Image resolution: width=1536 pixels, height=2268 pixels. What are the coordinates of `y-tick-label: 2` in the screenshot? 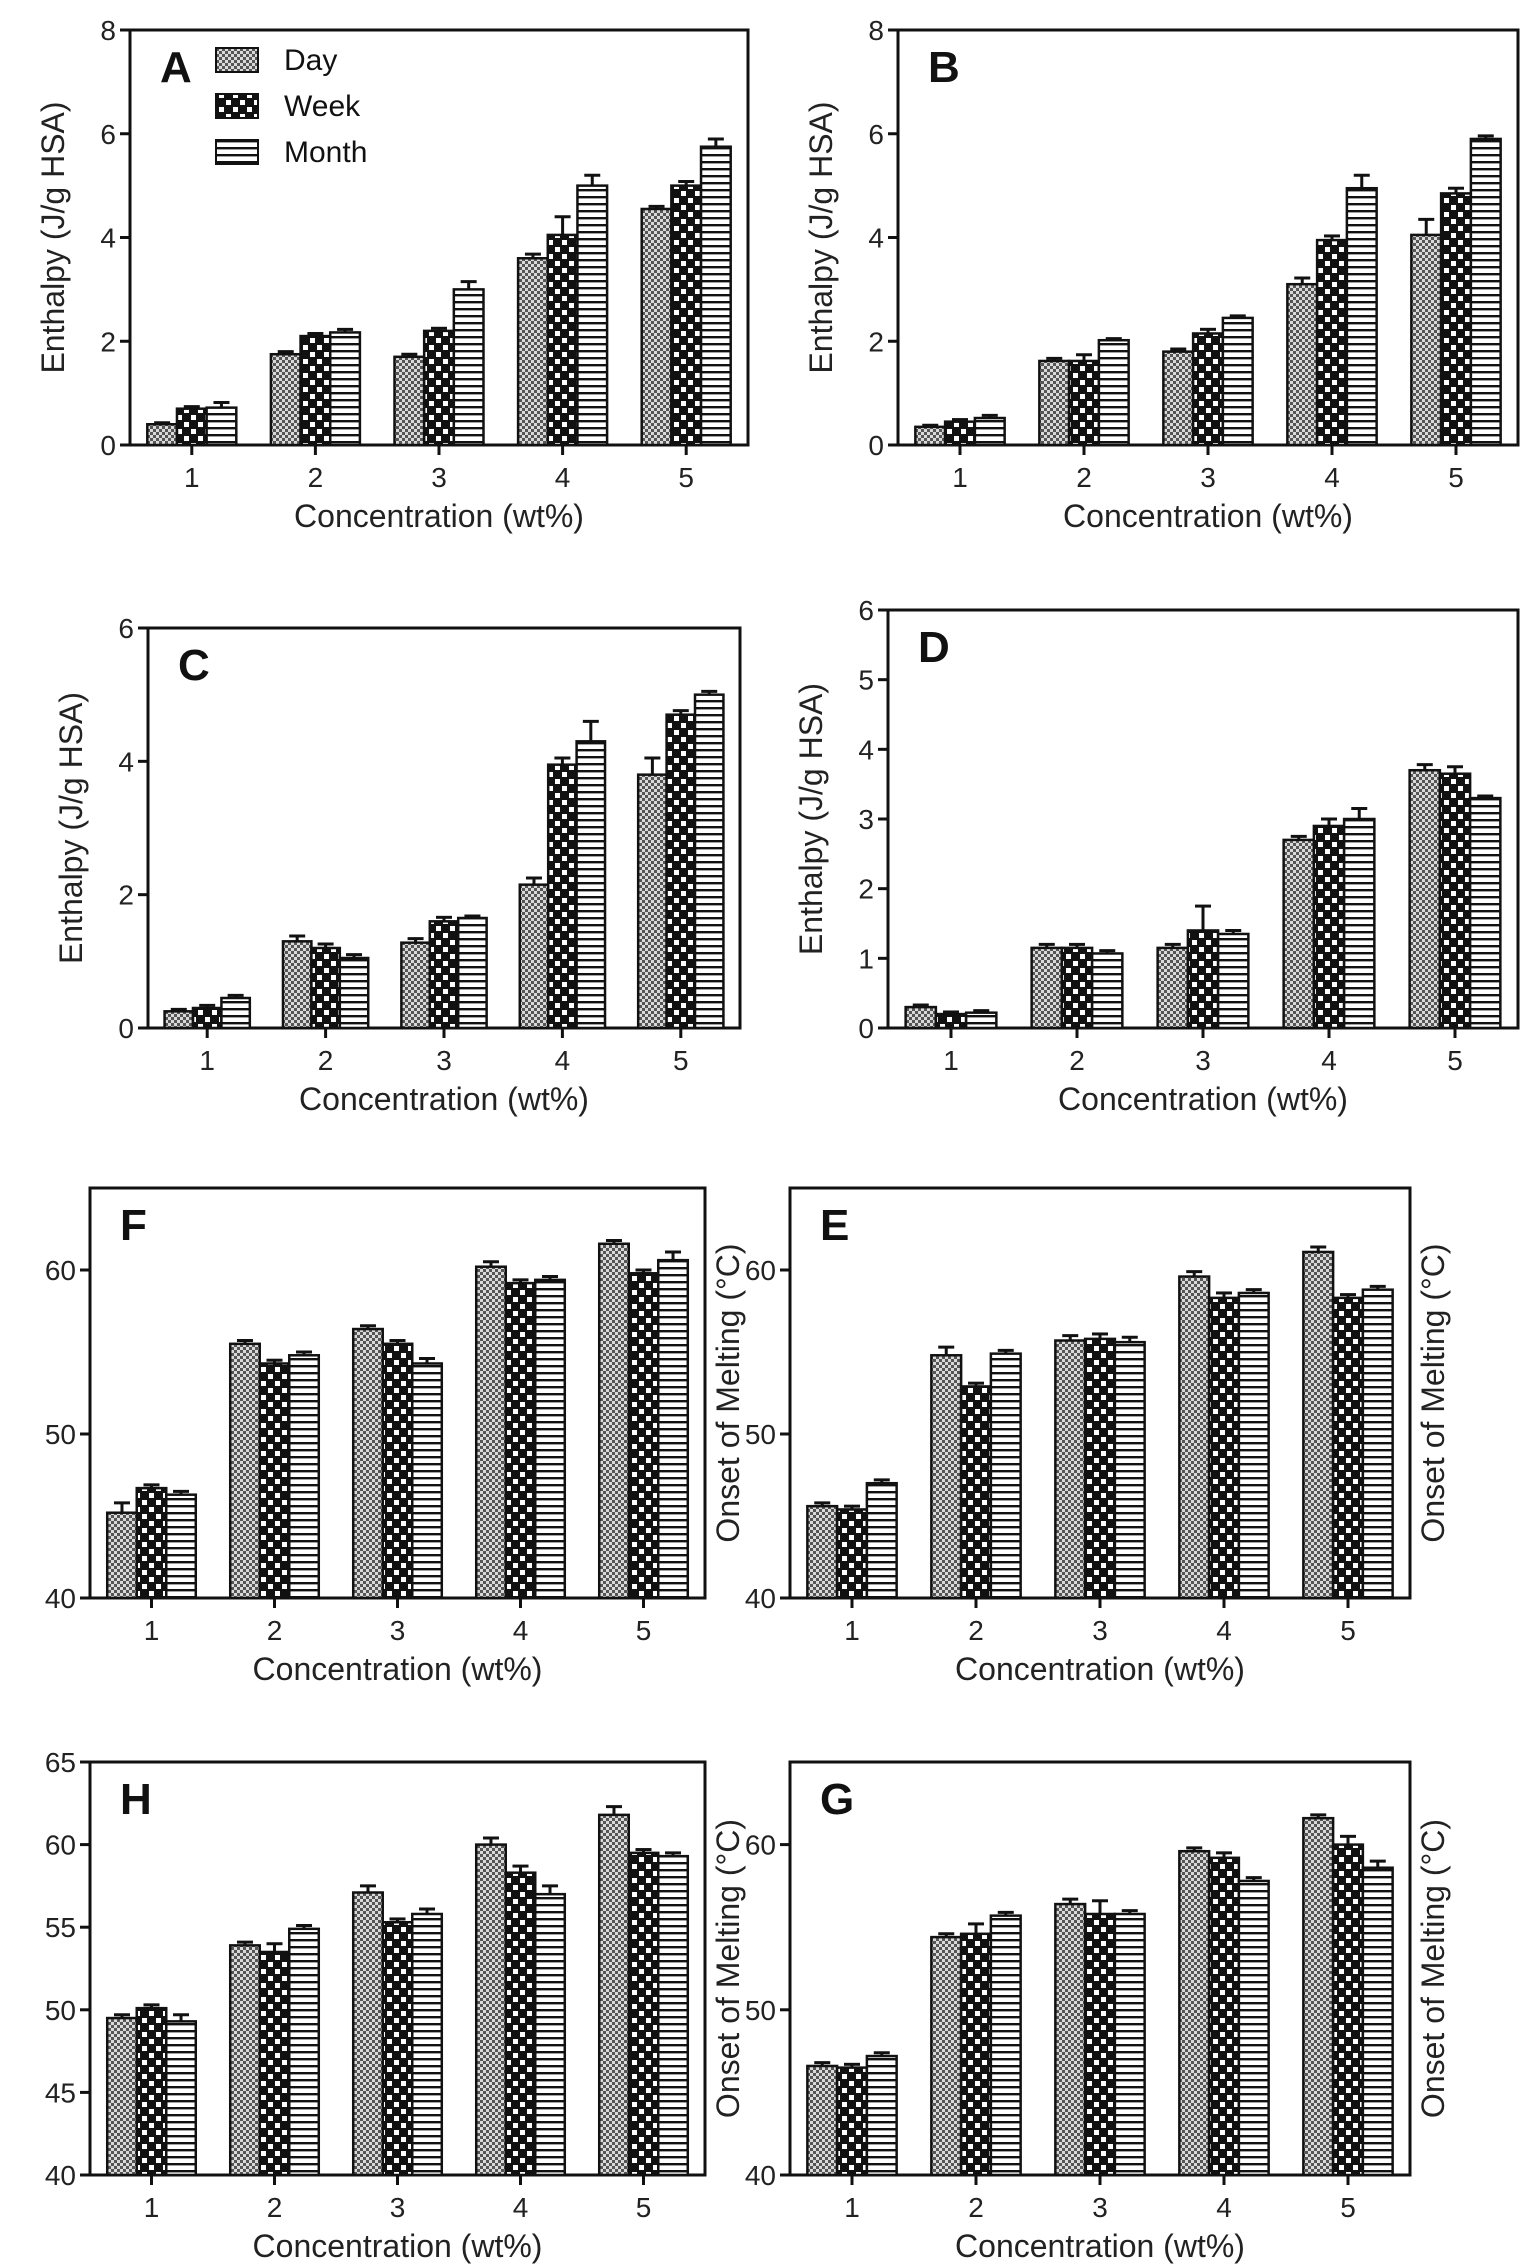 It's located at (876, 341).